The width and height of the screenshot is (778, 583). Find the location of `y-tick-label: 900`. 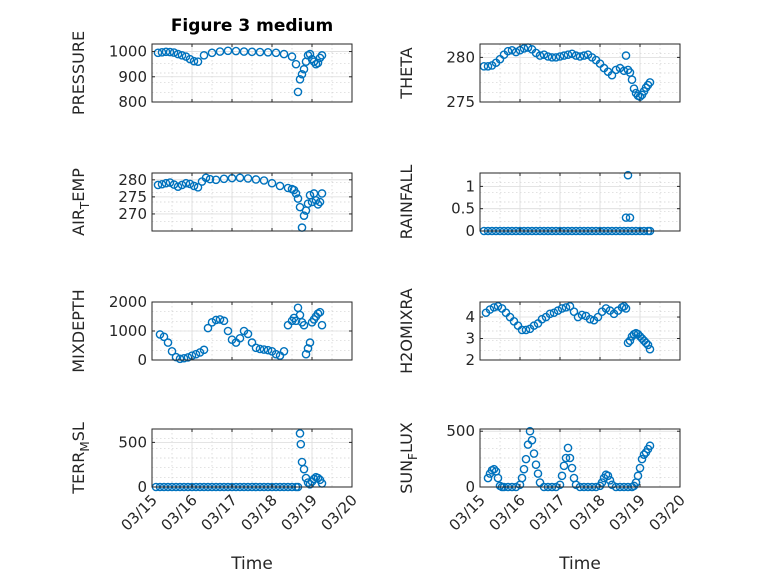

y-tick-label: 900 is located at coordinates (132, 77).